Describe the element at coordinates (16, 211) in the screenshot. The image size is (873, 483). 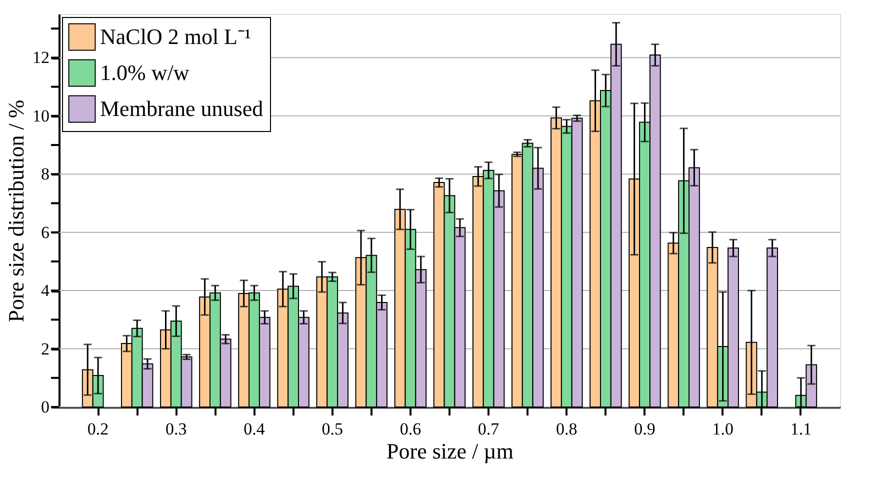
I see `y-axis-title: Pore size distribution / %` at that location.